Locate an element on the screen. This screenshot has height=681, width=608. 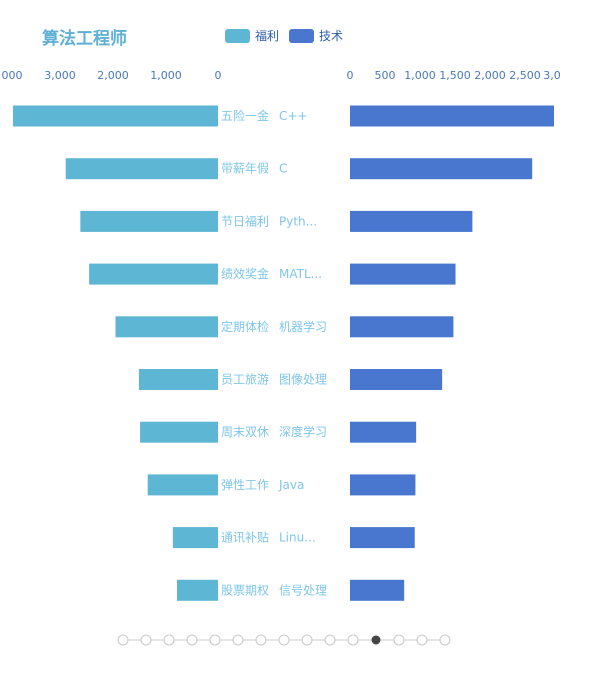
left-category-label: 员工旅游 is located at coordinates (245, 380).